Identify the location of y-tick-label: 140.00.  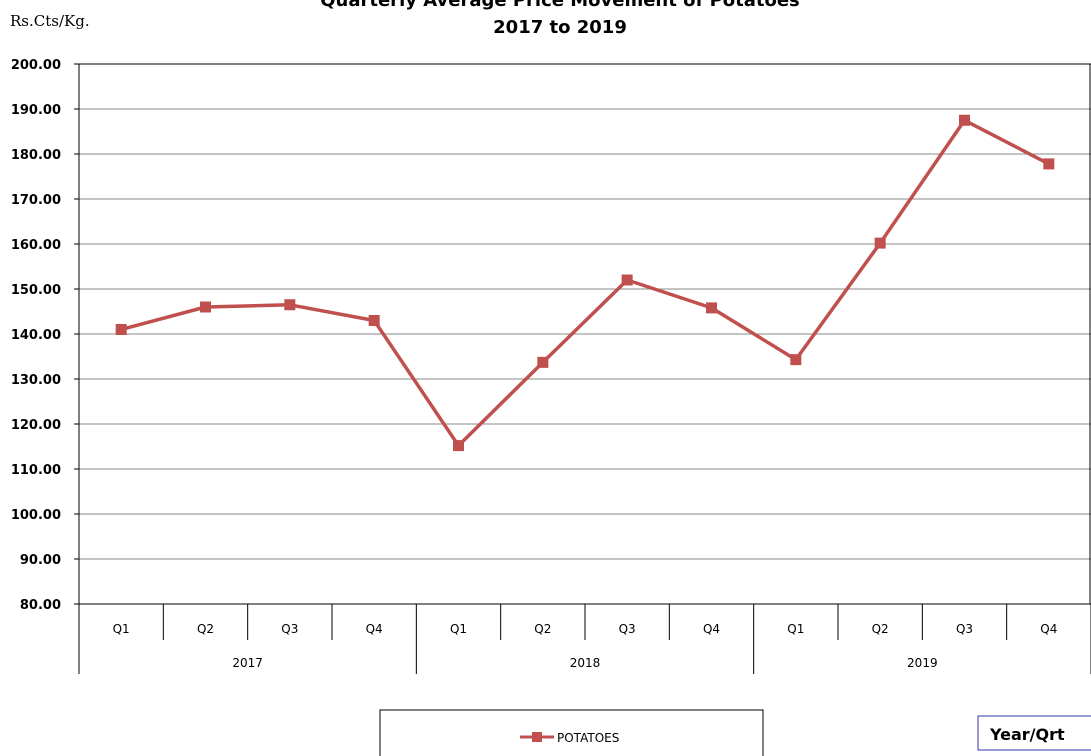
(36, 335).